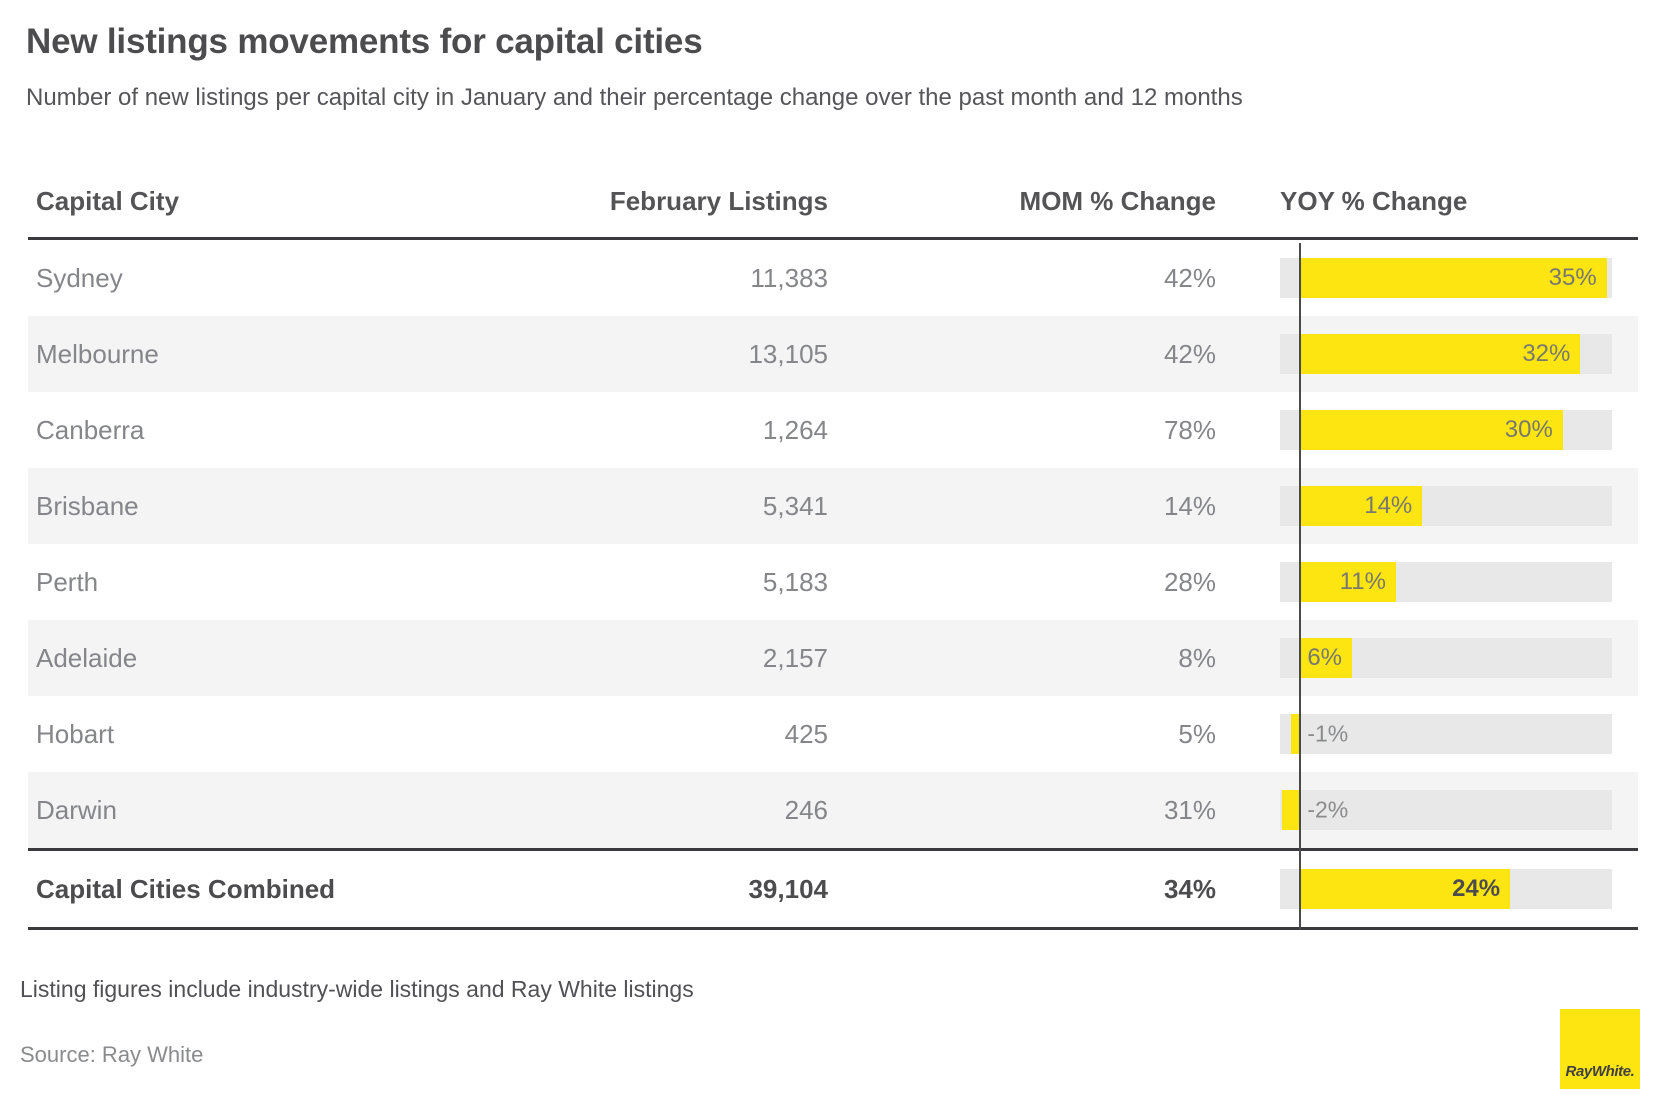 The height and width of the screenshot is (1114, 1660). I want to click on yoy-bar-track: -2%, so click(1446, 810).